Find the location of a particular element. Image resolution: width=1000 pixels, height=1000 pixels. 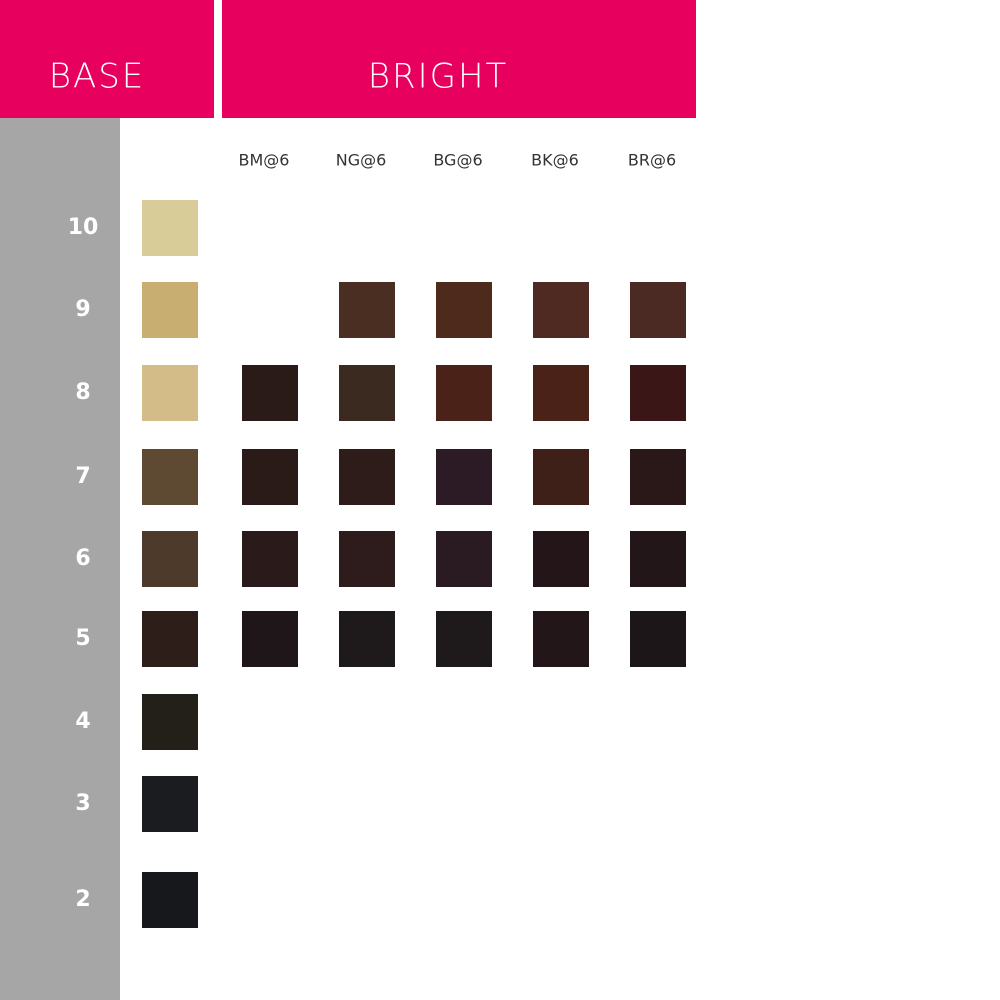

bright-header: BRIGHT is located at coordinates (438, 77).